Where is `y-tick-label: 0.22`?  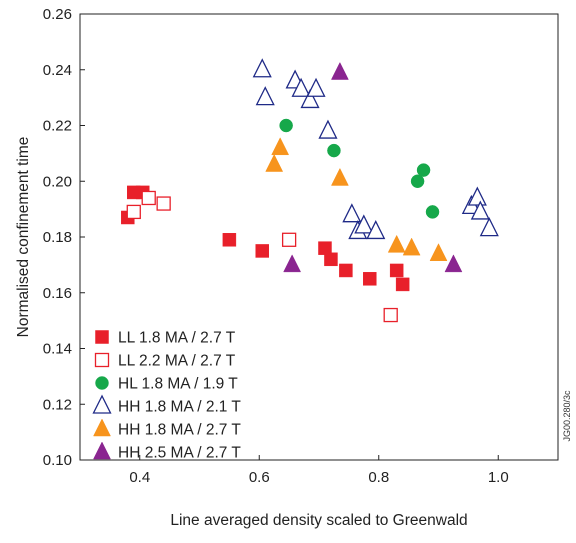
y-tick-label: 0.22 is located at coordinates (57, 126).